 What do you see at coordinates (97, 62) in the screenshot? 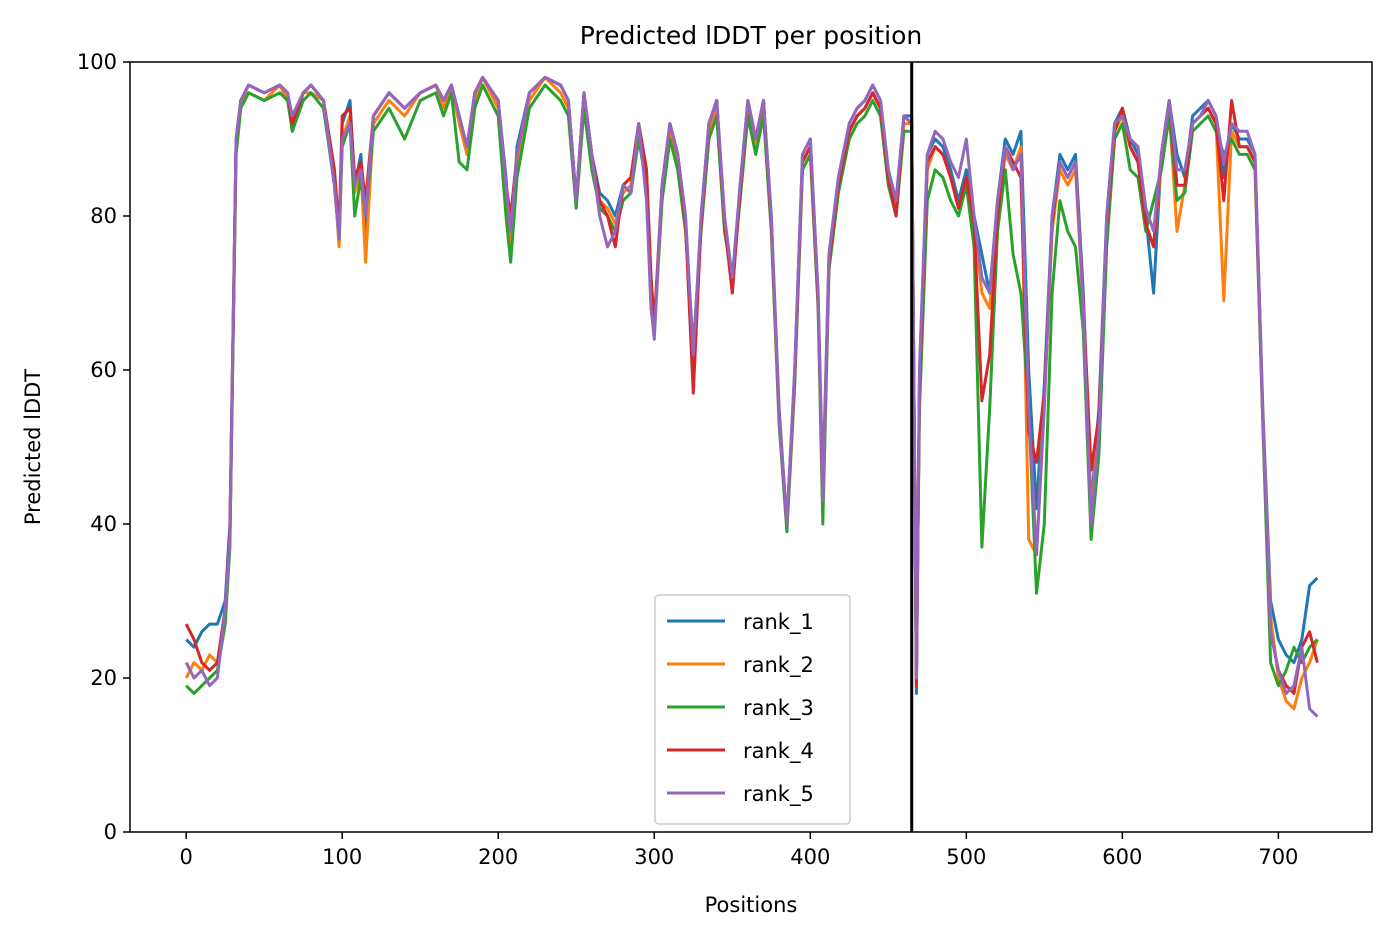
I see `y-tick-label: 100` at bounding box center [97, 62].